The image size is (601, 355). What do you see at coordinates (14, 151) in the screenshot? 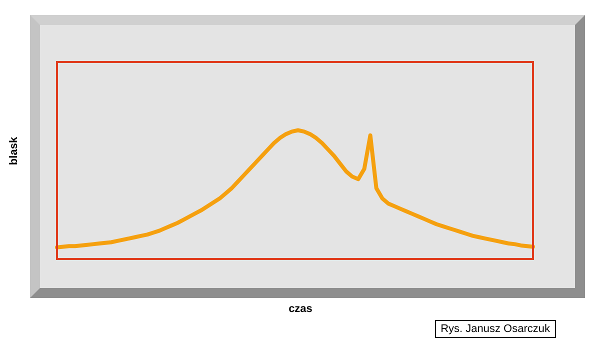
I see `y-axis-title: blask` at bounding box center [14, 151].